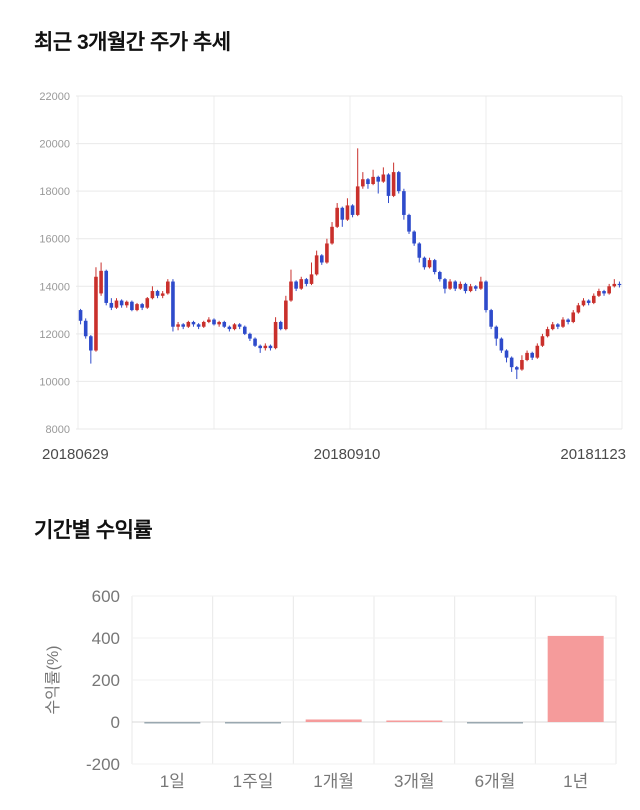 The width and height of the screenshot is (640, 810). Describe the element at coordinates (495, 781) in the screenshot. I see `x-category-label: 6개월` at that location.